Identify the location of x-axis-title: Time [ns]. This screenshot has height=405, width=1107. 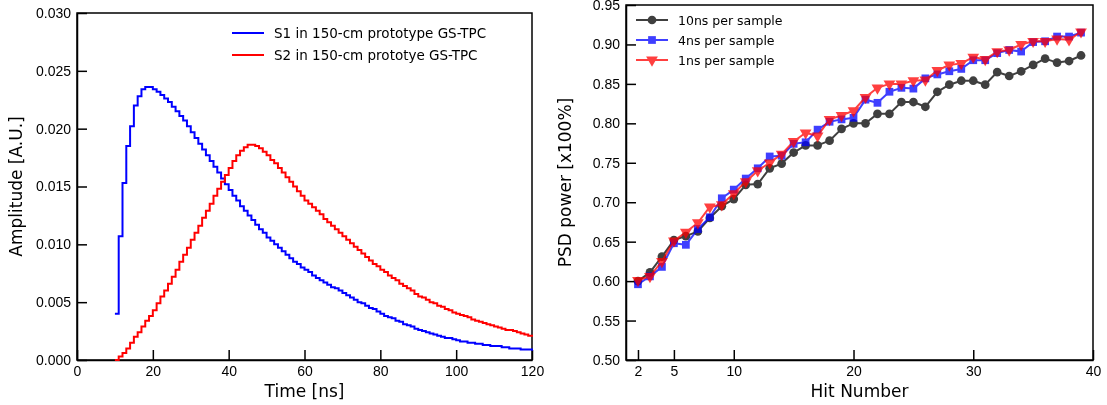
(304, 391).